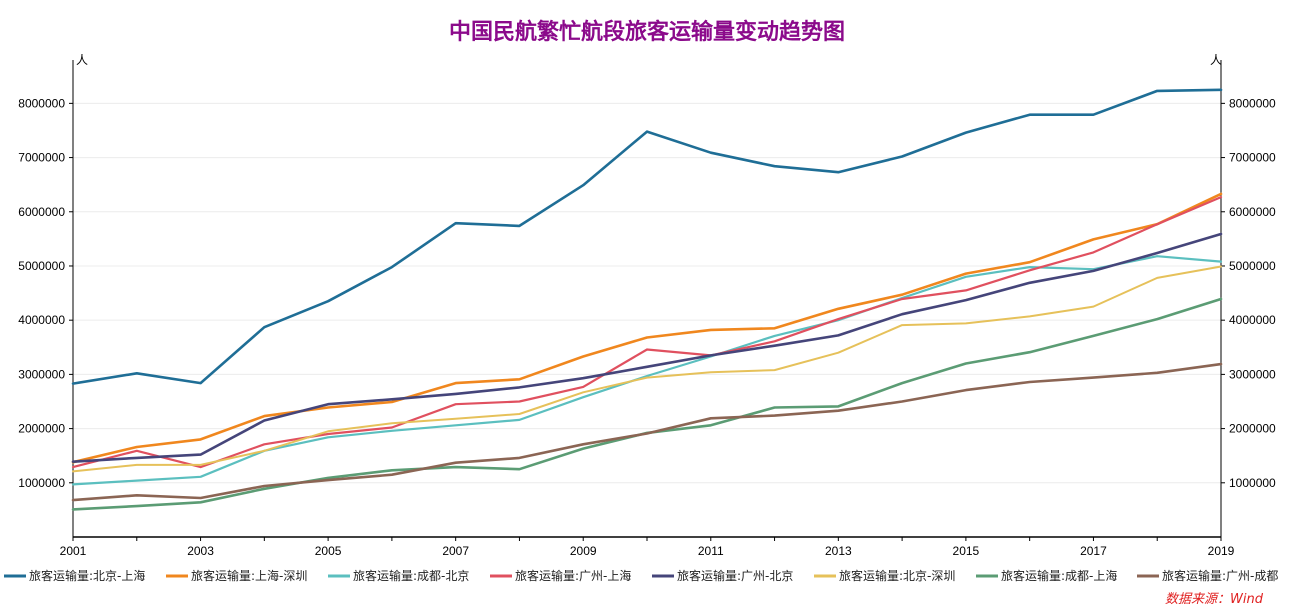 This screenshot has width=1295, height=607. I want to click on y-tick-label-right: 8000000, so click(1252, 103).